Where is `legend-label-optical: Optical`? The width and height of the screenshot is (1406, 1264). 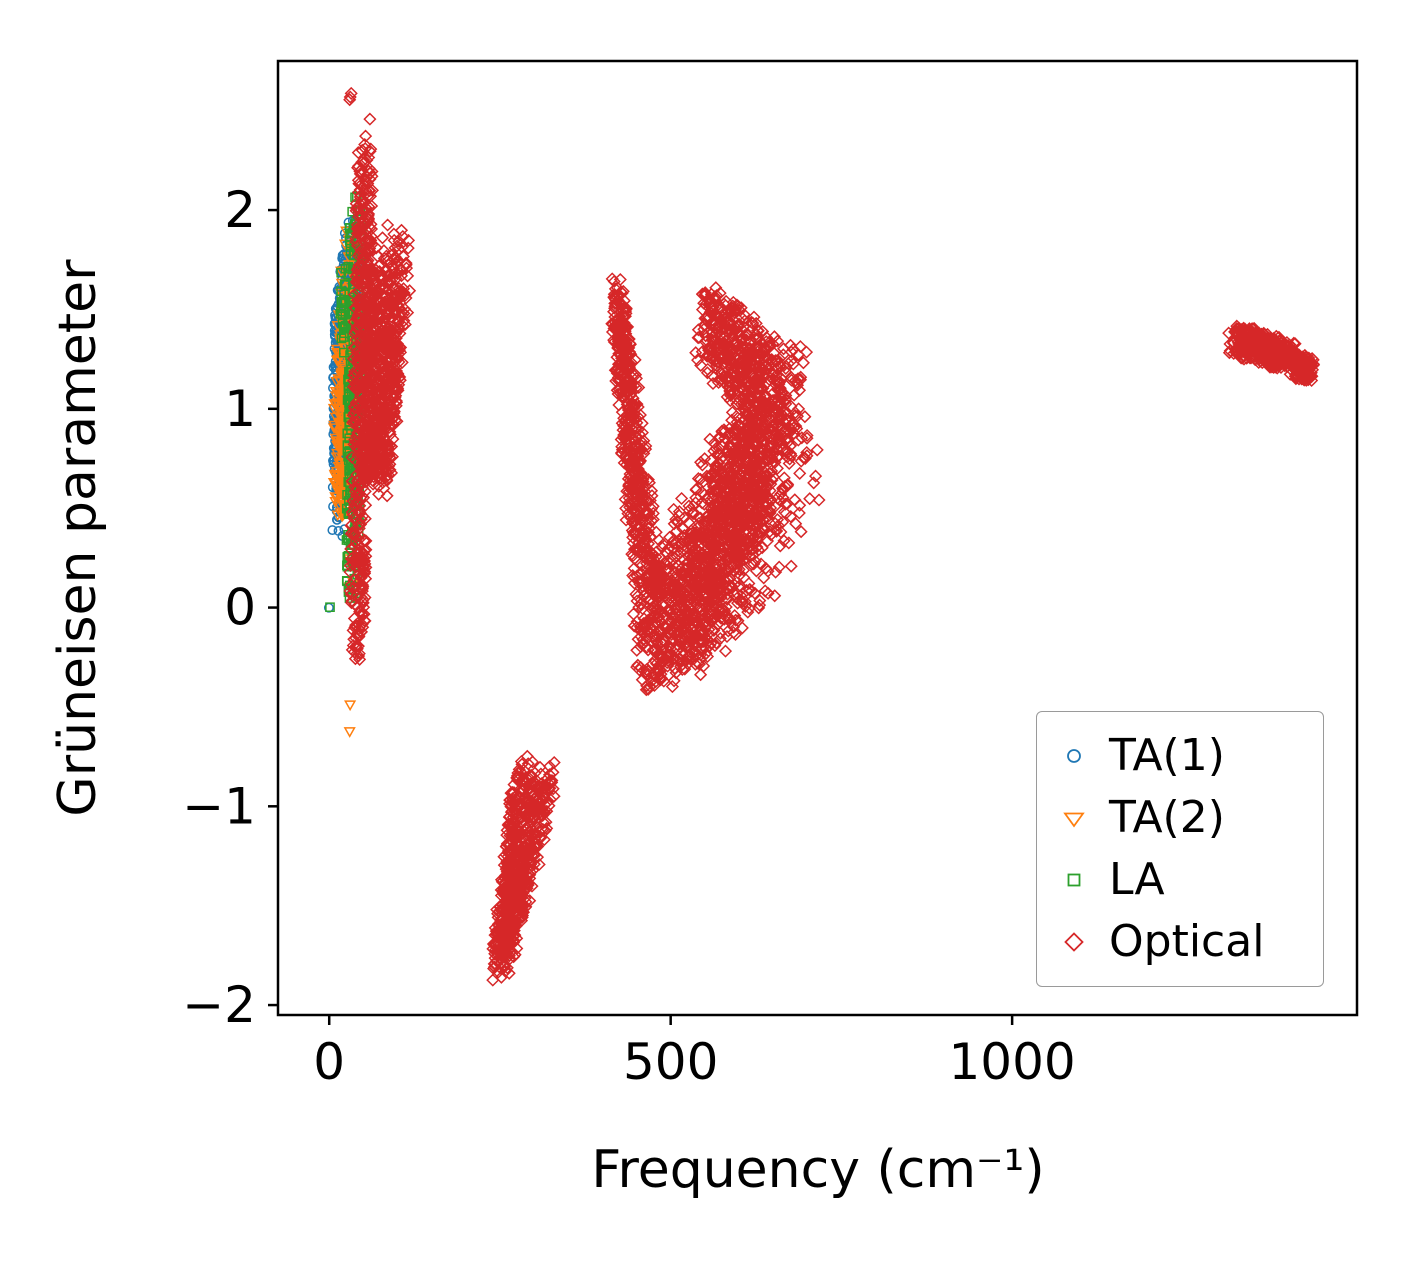 legend-label-optical: Optical is located at coordinates (1187, 941).